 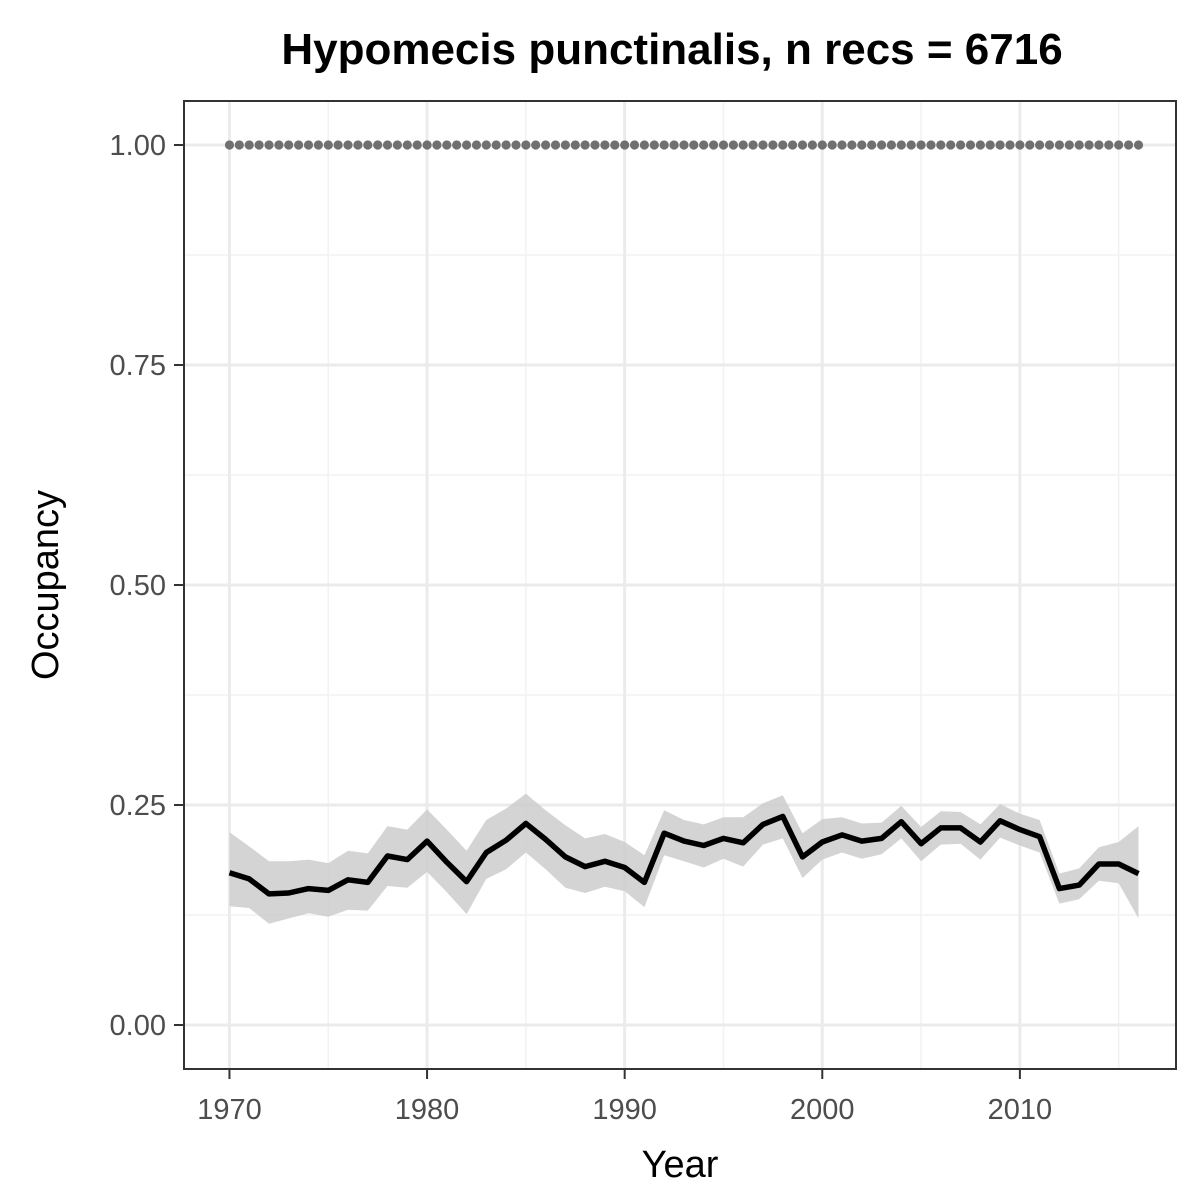 I want to click on x-tick-label: 1980, so click(x=427, y=1110).